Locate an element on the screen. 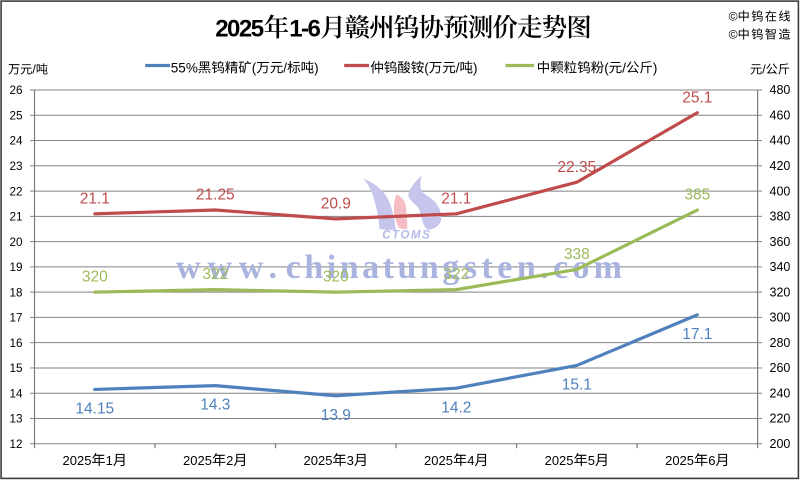 Image resolution: width=800 pixels, height=485 pixels. svg-text: 300 is located at coordinates (780, 318).